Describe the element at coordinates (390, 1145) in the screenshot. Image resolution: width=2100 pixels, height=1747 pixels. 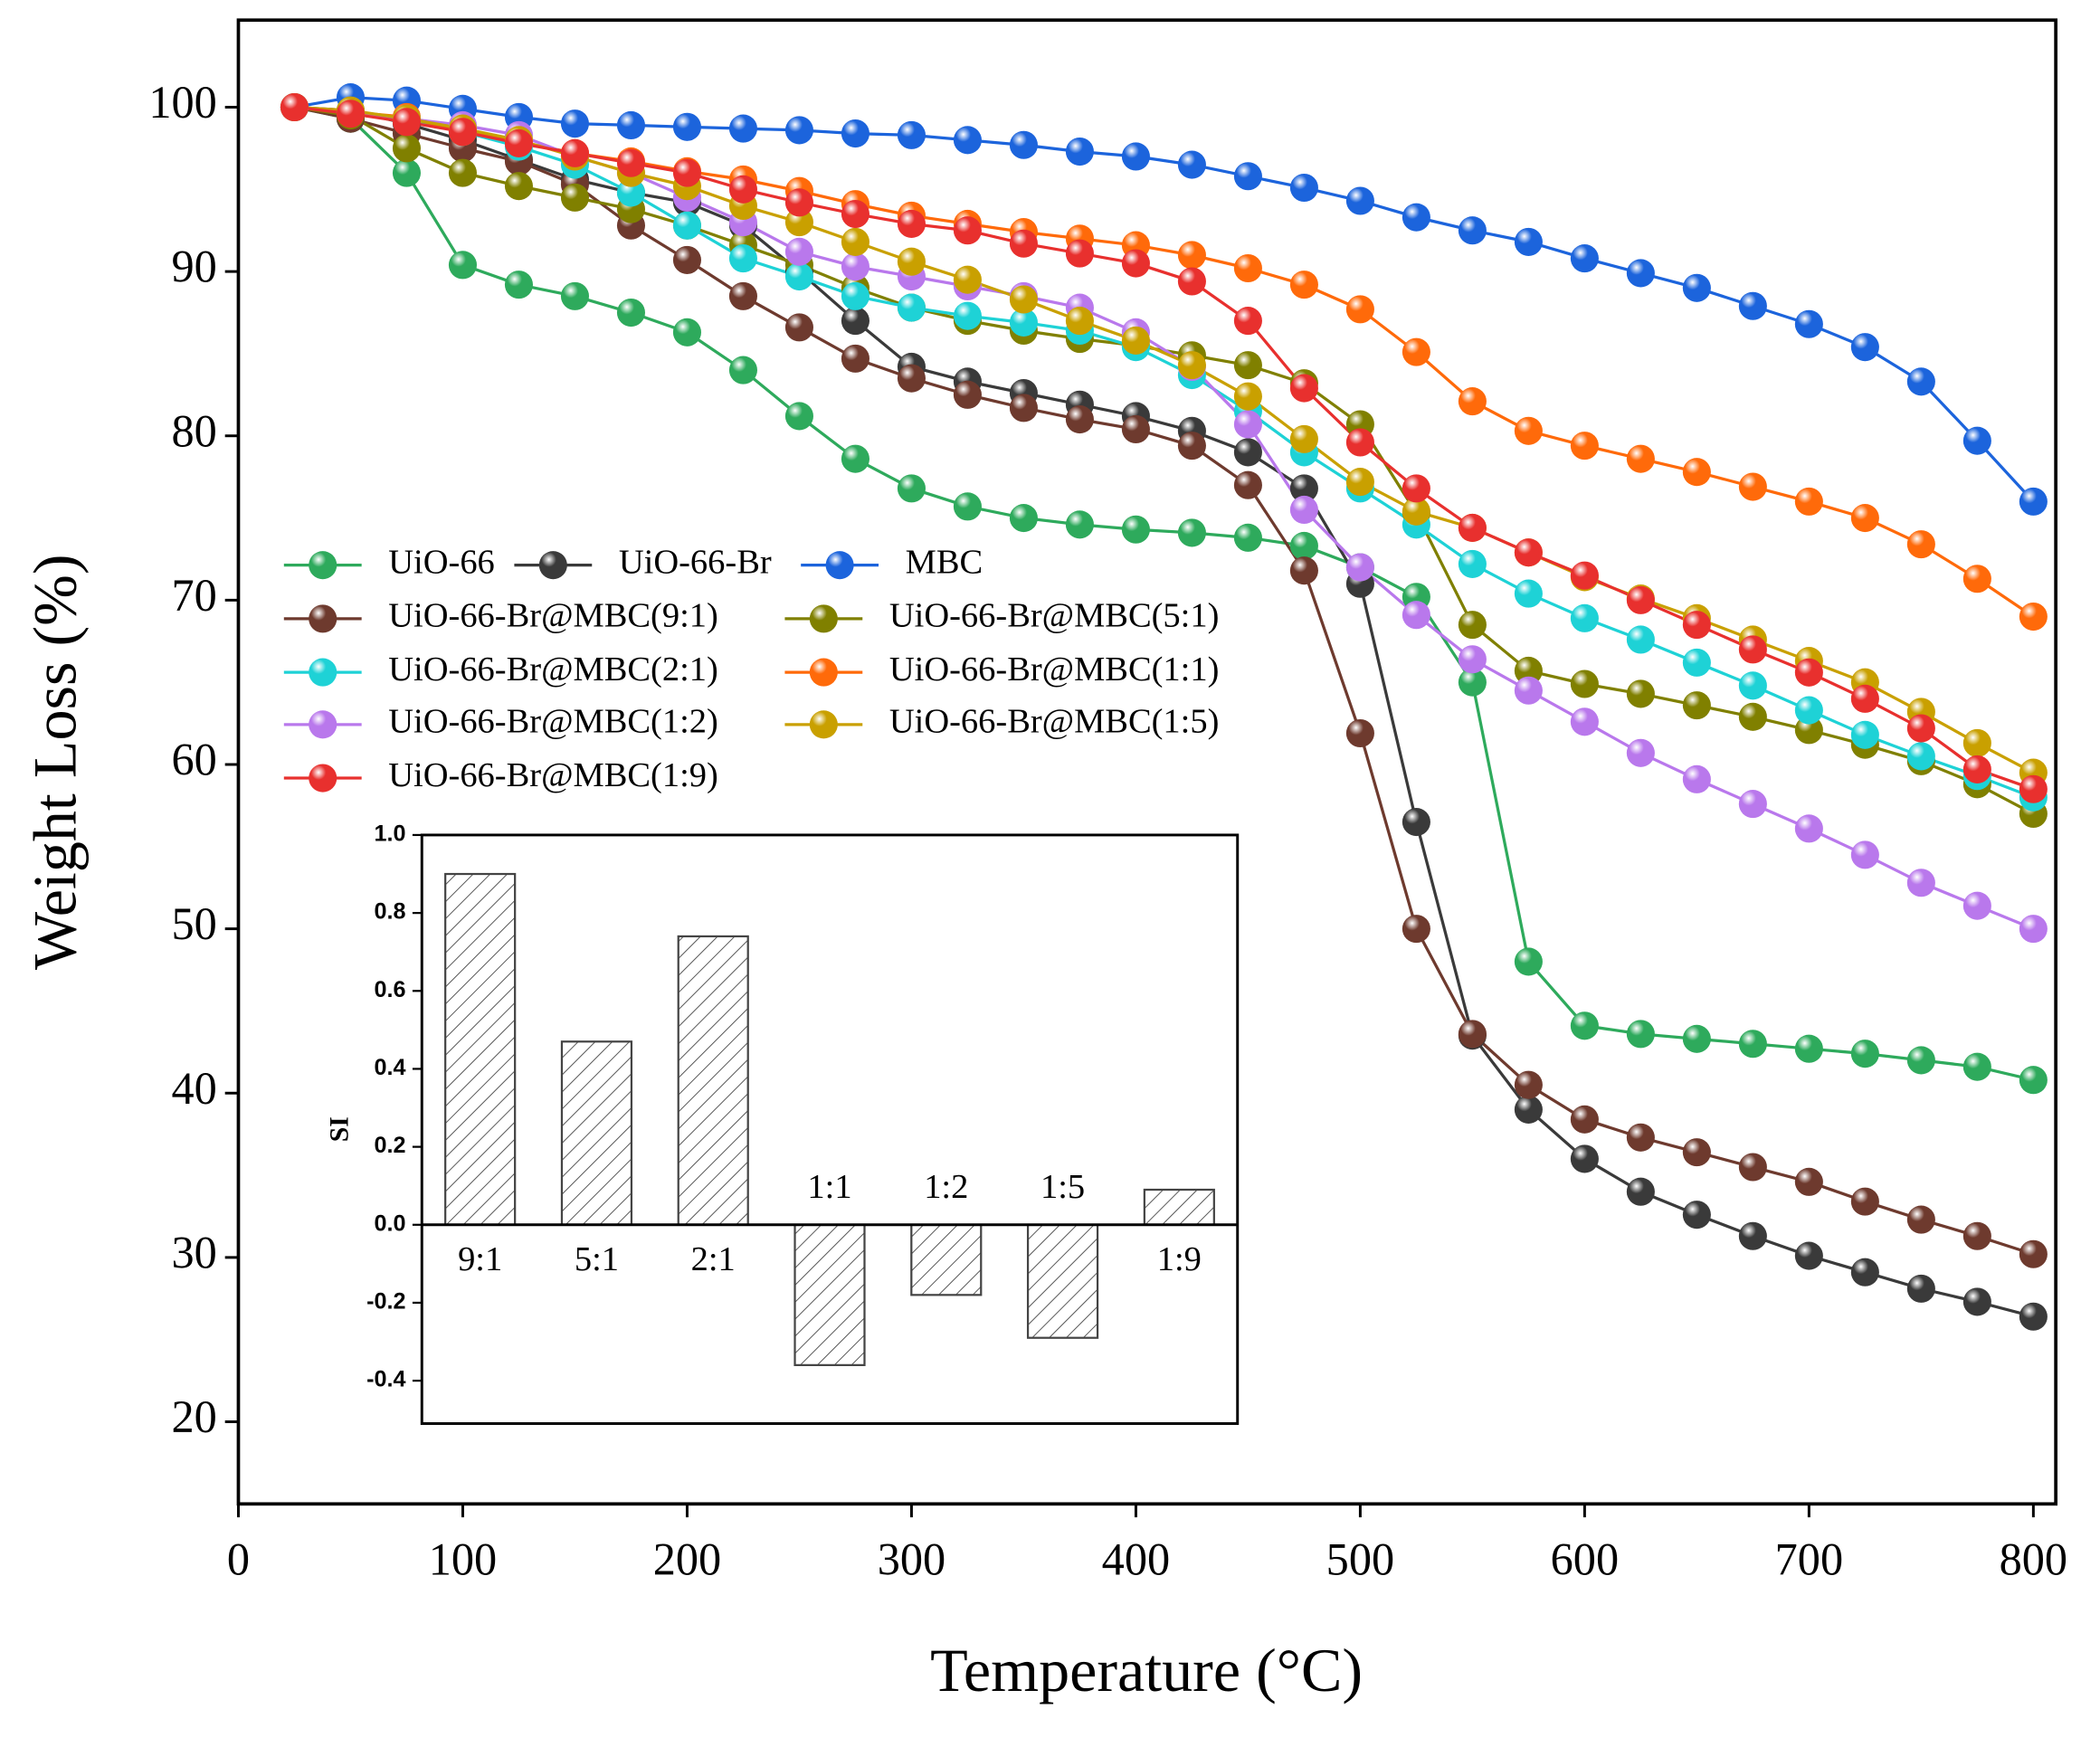
I see `inset-y-tick-label: 0.2` at that location.